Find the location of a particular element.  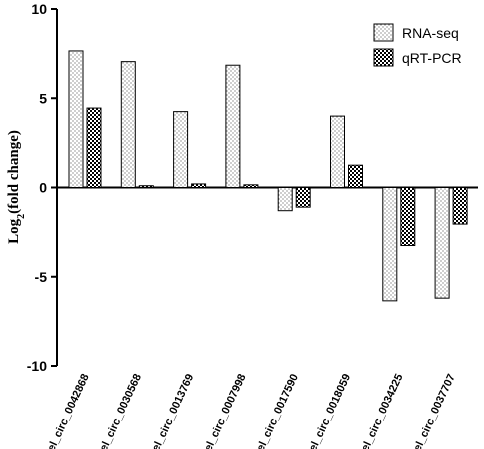

y-tick-label: -10 is located at coordinates (37, 366).